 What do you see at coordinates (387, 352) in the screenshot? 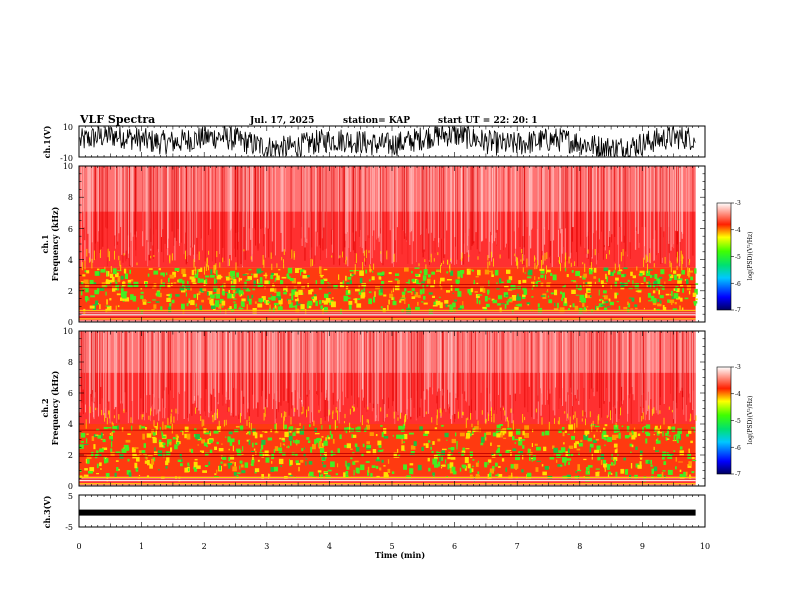
I see `band-high-upper` at bounding box center [387, 352].